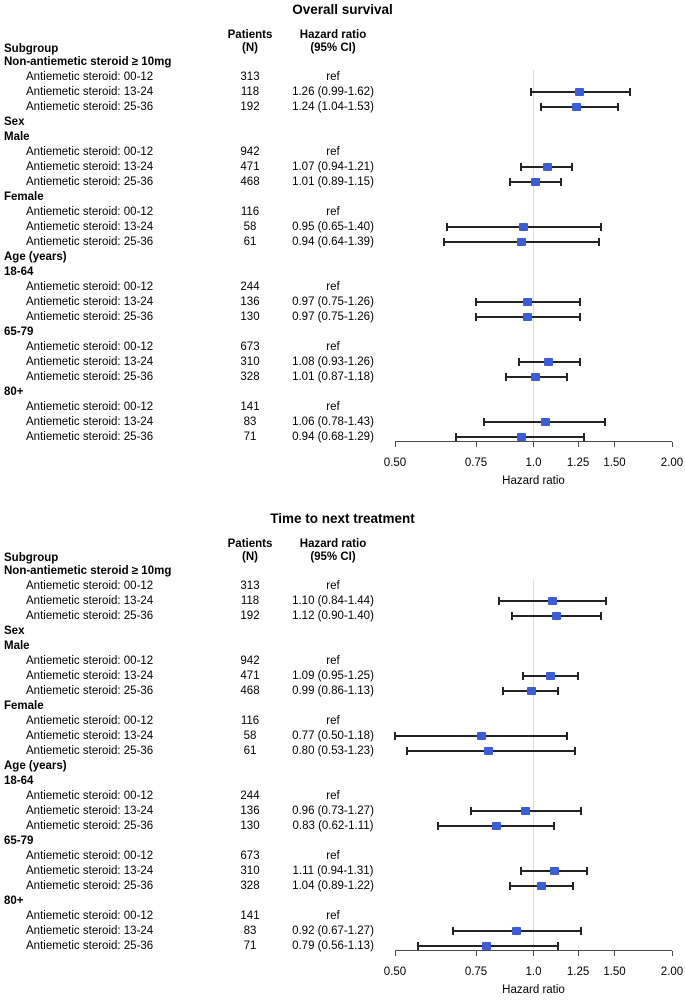  What do you see at coordinates (333, 41) in the screenshot?
I see `hazard-ratio-column-header: Hazard ratio (95% CI)` at bounding box center [333, 41].